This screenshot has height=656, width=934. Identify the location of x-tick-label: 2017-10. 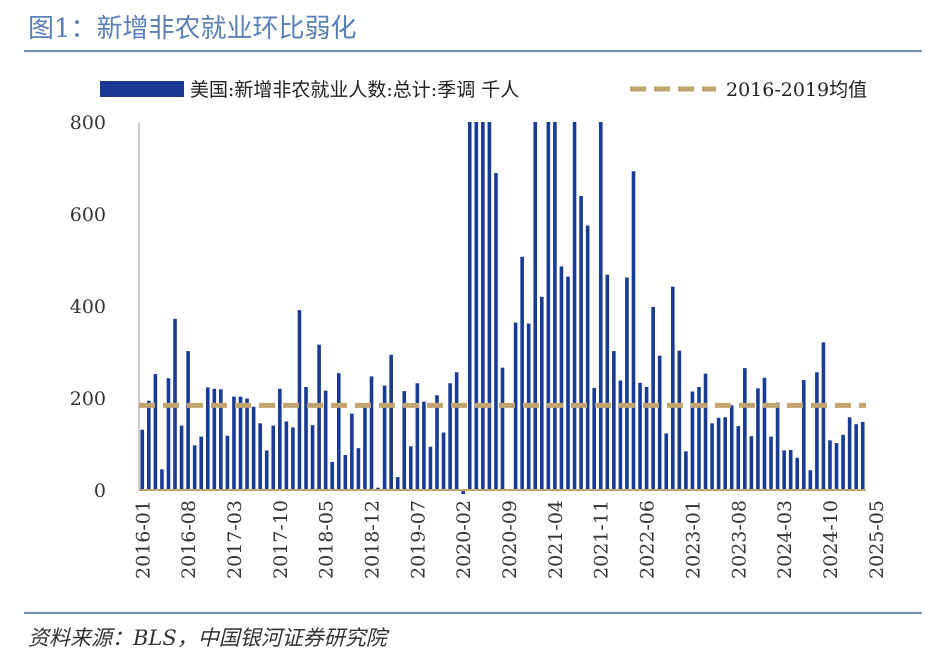
(281, 539).